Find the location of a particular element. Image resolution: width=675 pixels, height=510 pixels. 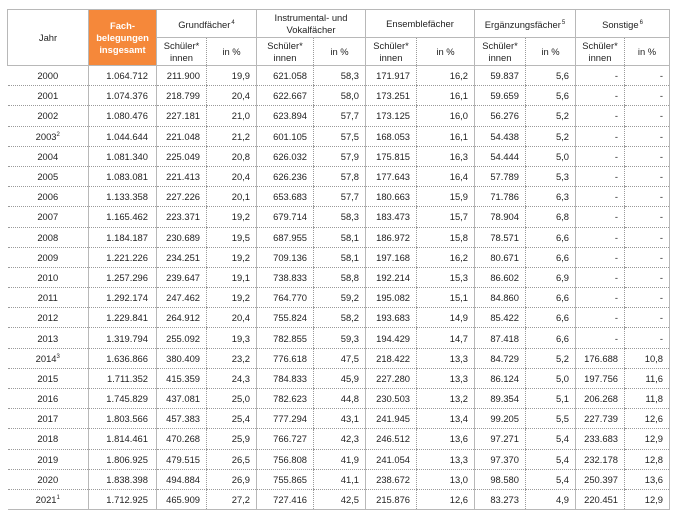

count-cell: 56.276 is located at coordinates (500, 116).